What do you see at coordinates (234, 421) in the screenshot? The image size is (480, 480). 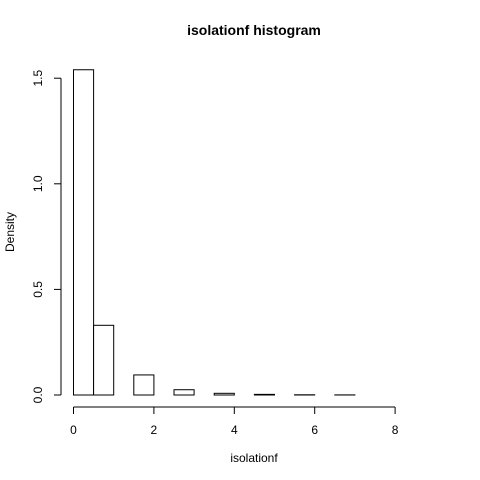 I see `x-axis: 0 2 4 6 8` at bounding box center [234, 421].